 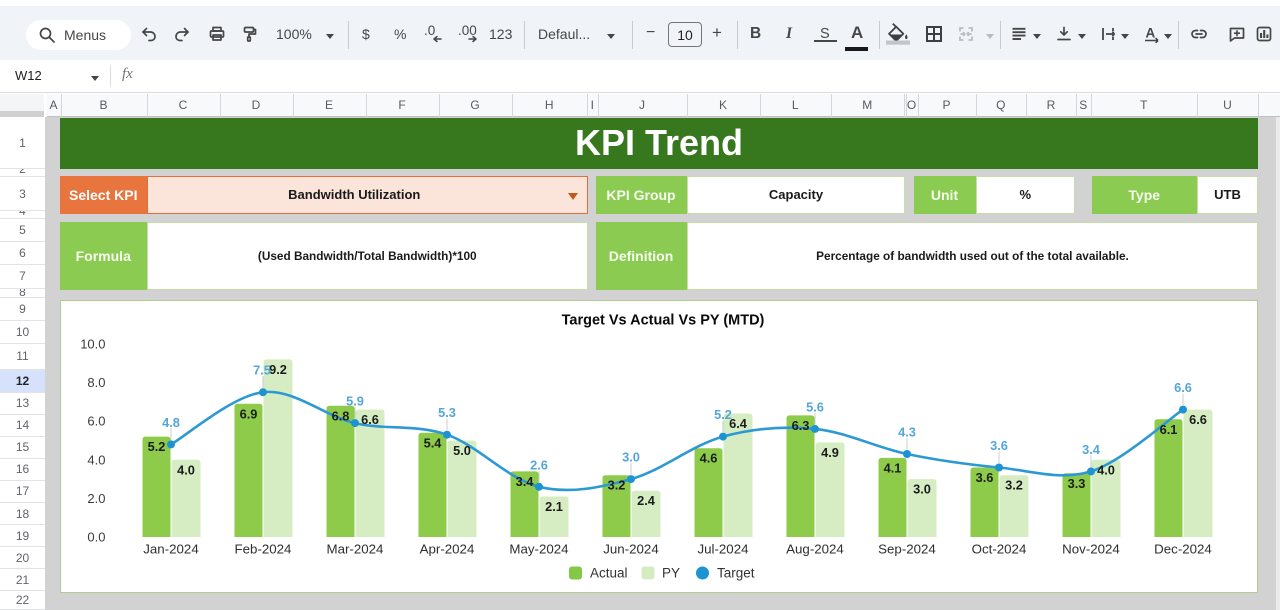 What do you see at coordinates (263, 549) in the screenshot?
I see `svg-text: Feb-2024` at bounding box center [263, 549].